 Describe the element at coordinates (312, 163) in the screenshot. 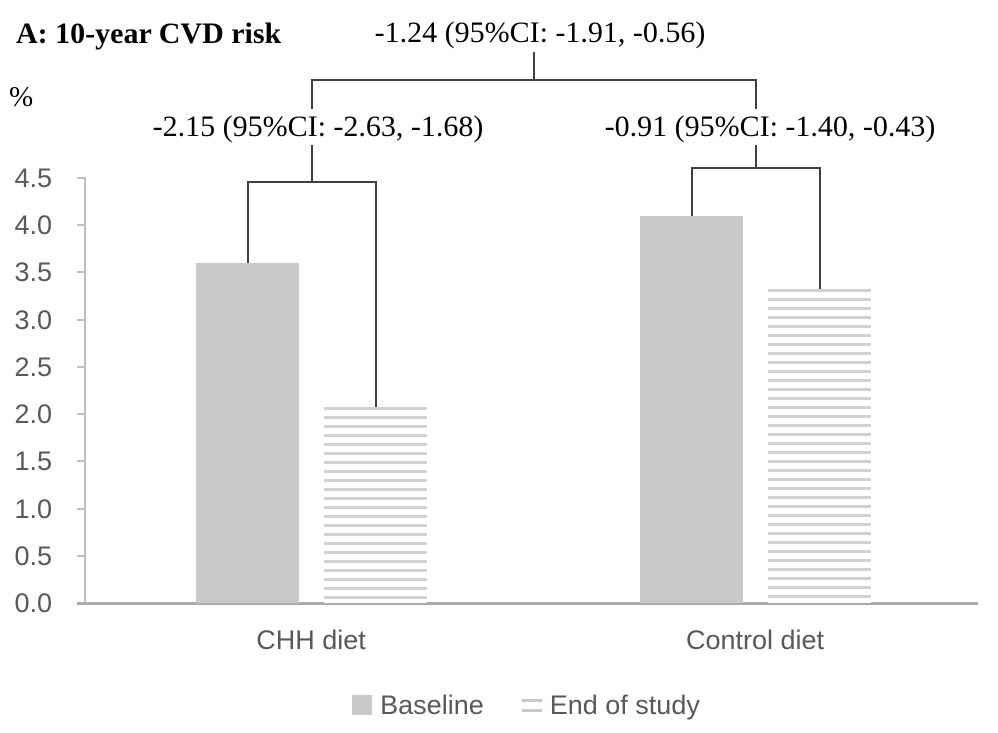

I see `bracket-chh-diet-stem` at that location.